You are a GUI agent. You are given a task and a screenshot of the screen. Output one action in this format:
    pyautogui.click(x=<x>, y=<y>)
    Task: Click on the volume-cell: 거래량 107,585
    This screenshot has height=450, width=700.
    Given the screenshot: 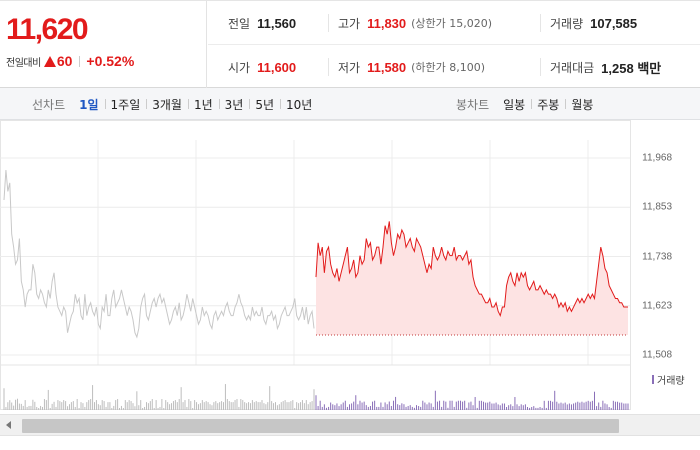 What is the action you would take?
    pyautogui.click(x=593, y=23)
    